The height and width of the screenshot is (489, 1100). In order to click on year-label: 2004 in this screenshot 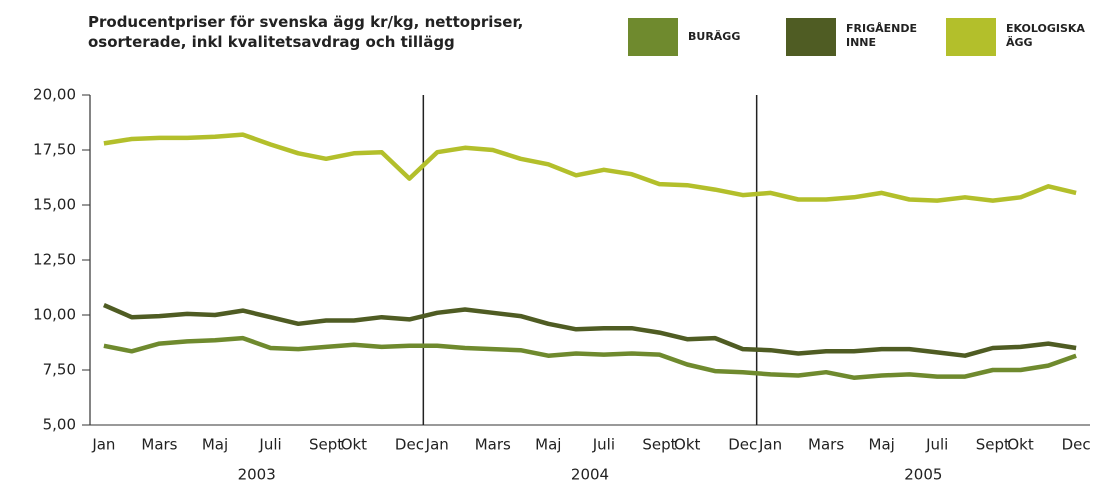, I will do `click(590, 475)`.